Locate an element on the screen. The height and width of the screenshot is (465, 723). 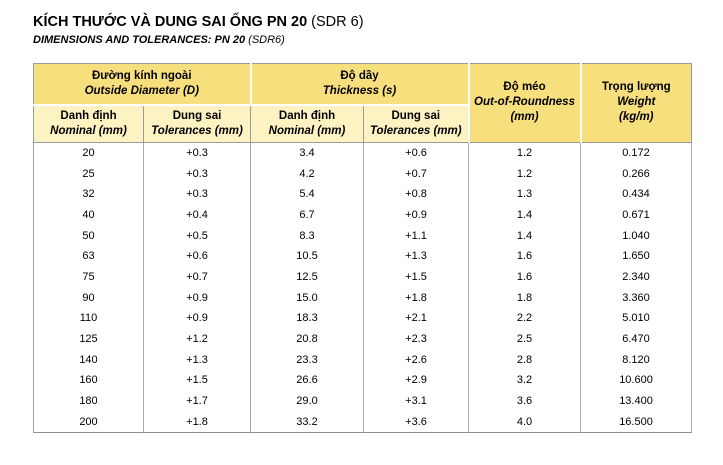
cell: 15.0 is located at coordinates (307, 298).